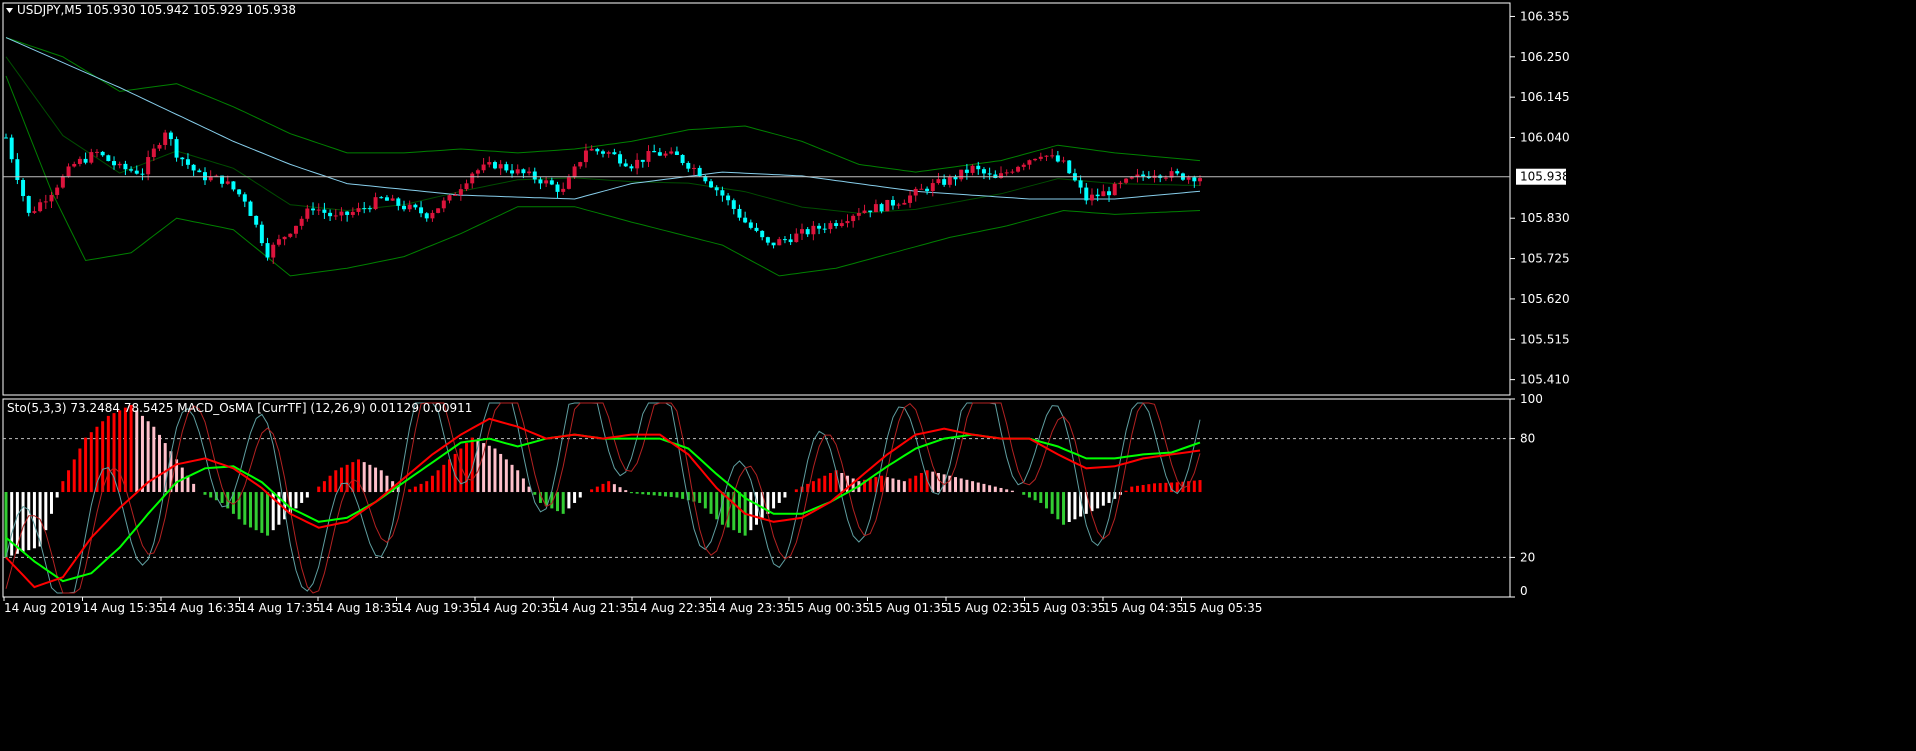 The width and height of the screenshot is (1916, 751). I want to click on time-tick-label: 14 Aug 19:35, so click(437, 608).